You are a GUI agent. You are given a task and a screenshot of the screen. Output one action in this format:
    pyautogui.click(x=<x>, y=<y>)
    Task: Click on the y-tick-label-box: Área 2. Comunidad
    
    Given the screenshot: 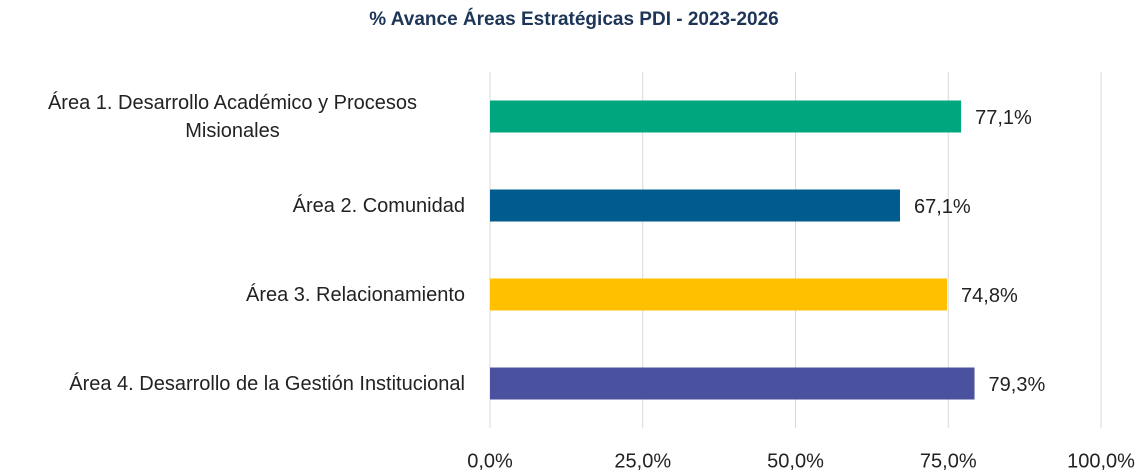 What is the action you would take?
    pyautogui.click(x=232, y=206)
    